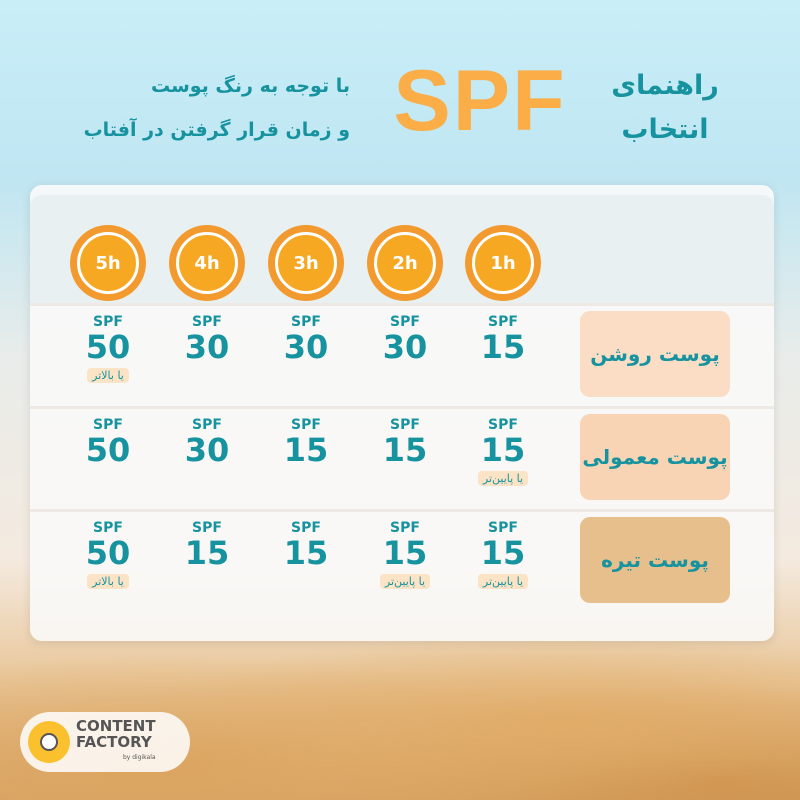 This screenshot has height=800, width=800. I want to click on clock-icon-4h: 4h, so click(207, 263).